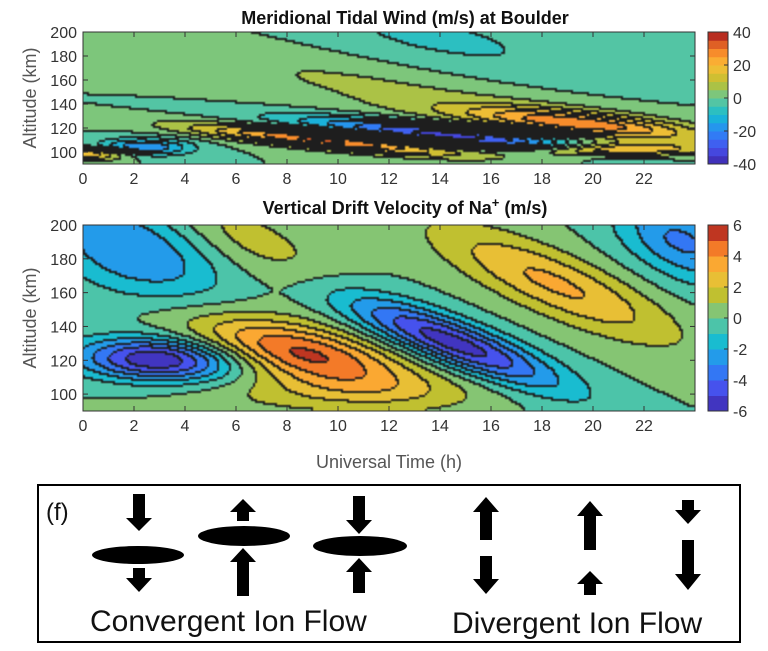 Image resolution: width=768 pixels, height=651 pixels. Describe the element at coordinates (63, 153) in the screenshot. I see `y-tick-label: 100` at that location.